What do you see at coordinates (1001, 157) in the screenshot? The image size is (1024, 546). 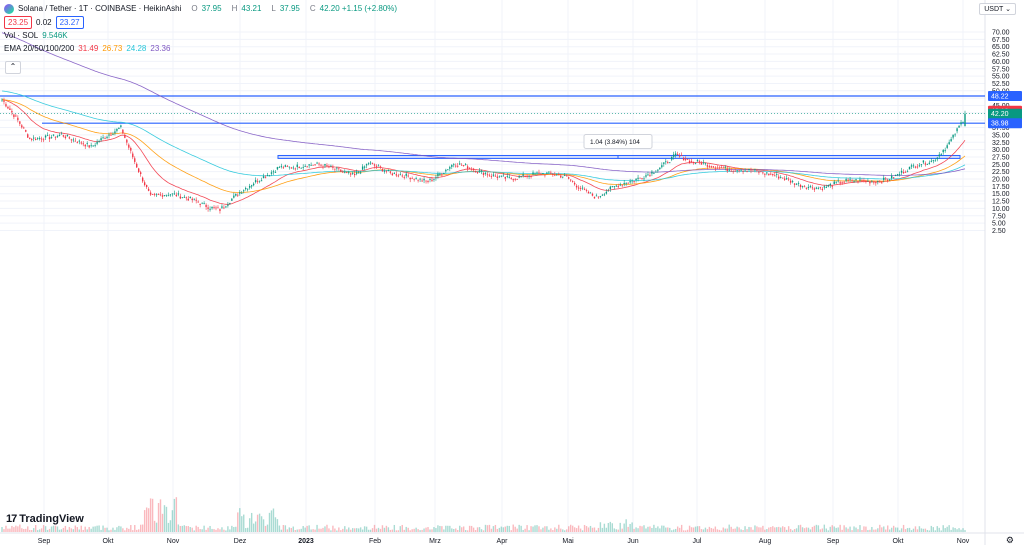 I see `price-tick-label: 27.50` at bounding box center [1001, 157].